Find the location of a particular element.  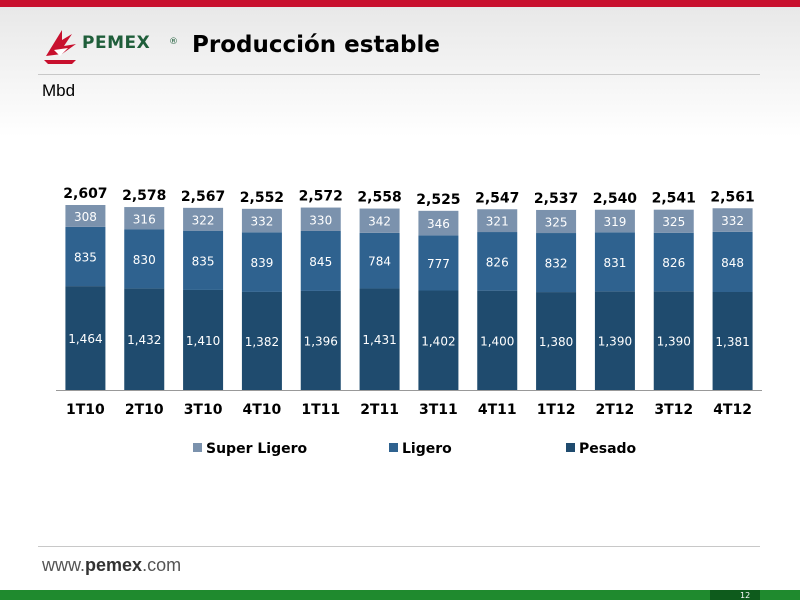

bar-value-label: 316 is located at coordinates (144, 219).